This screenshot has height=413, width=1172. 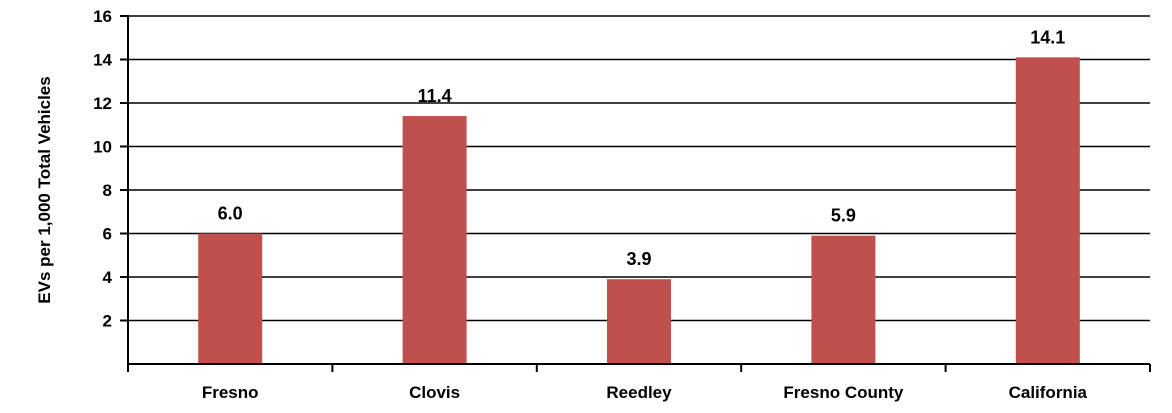 What do you see at coordinates (230, 392) in the screenshot?
I see `category-label: Fresno` at bounding box center [230, 392].